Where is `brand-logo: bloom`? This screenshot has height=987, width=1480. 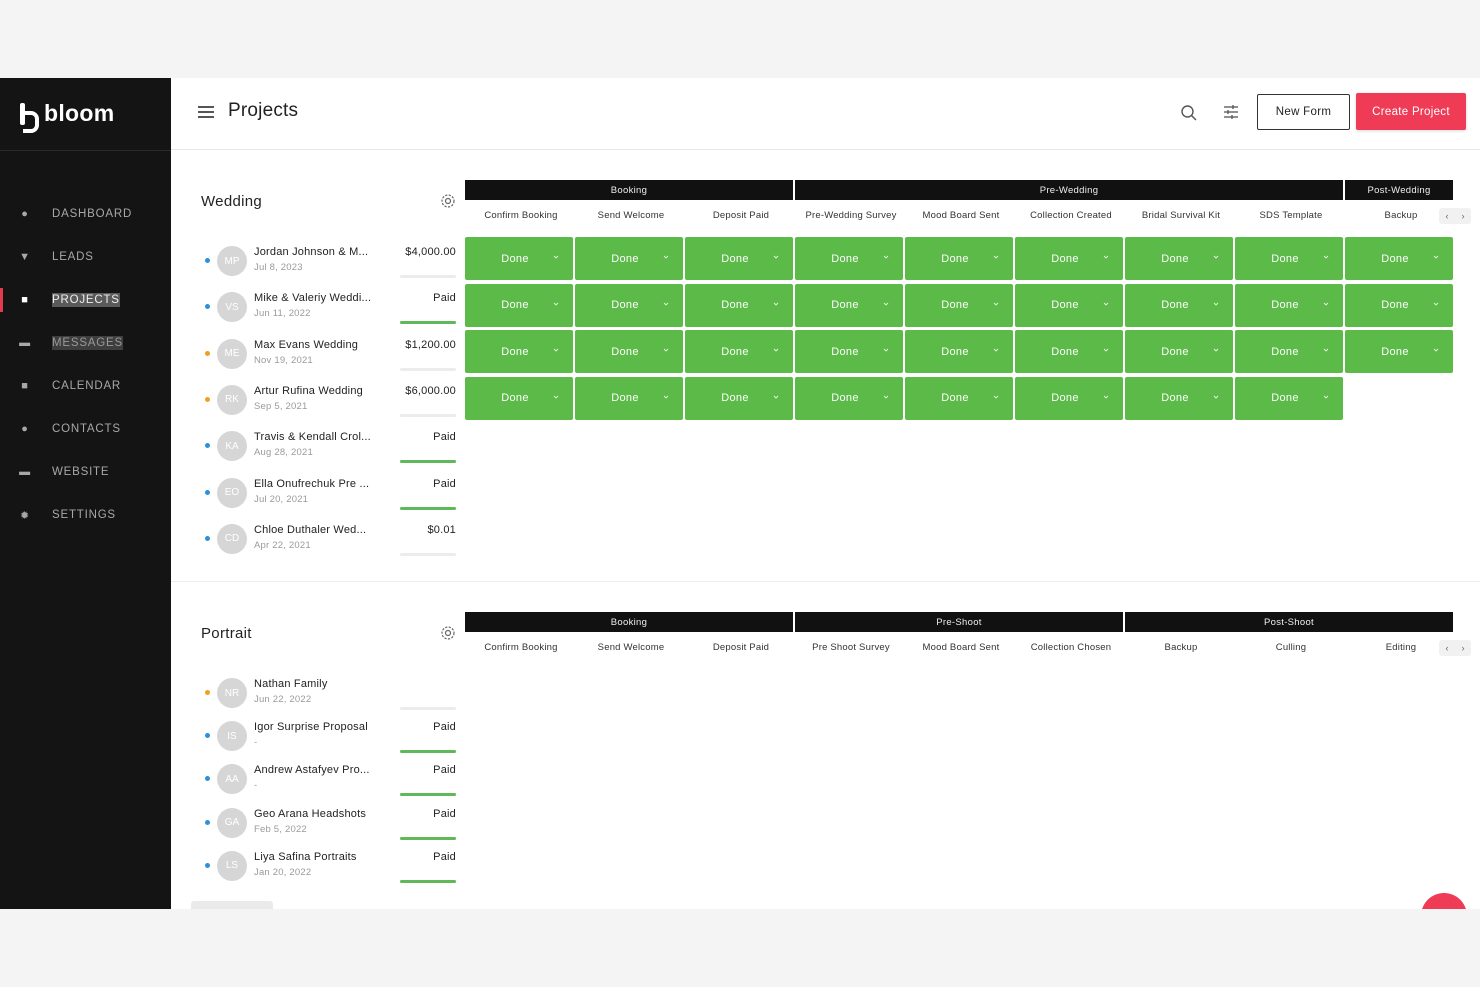
brand-logo: bloom is located at coordinates (67, 116).